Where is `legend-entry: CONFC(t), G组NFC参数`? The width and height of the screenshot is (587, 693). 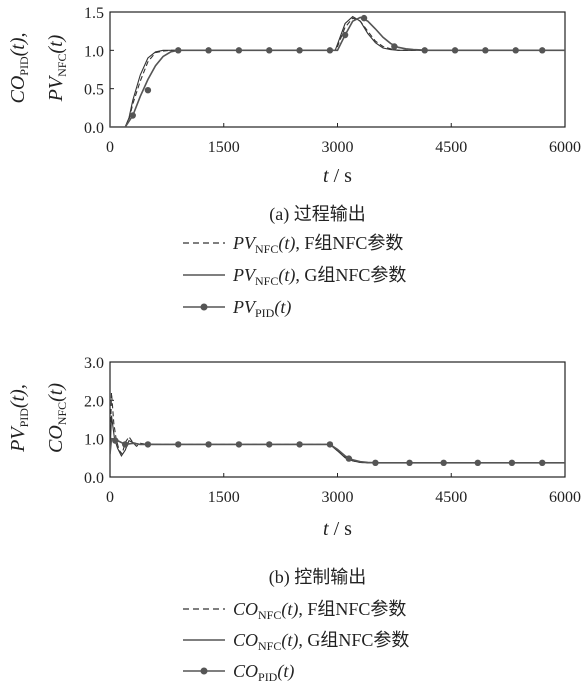 legend-entry: CONFC(t), G组NFC参数 is located at coordinates (321, 641).